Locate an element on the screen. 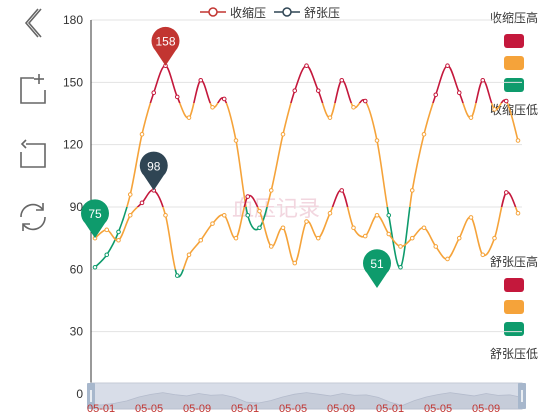 This screenshot has height=420, width=550. zoom-area-icon is located at coordinates (33, 89).